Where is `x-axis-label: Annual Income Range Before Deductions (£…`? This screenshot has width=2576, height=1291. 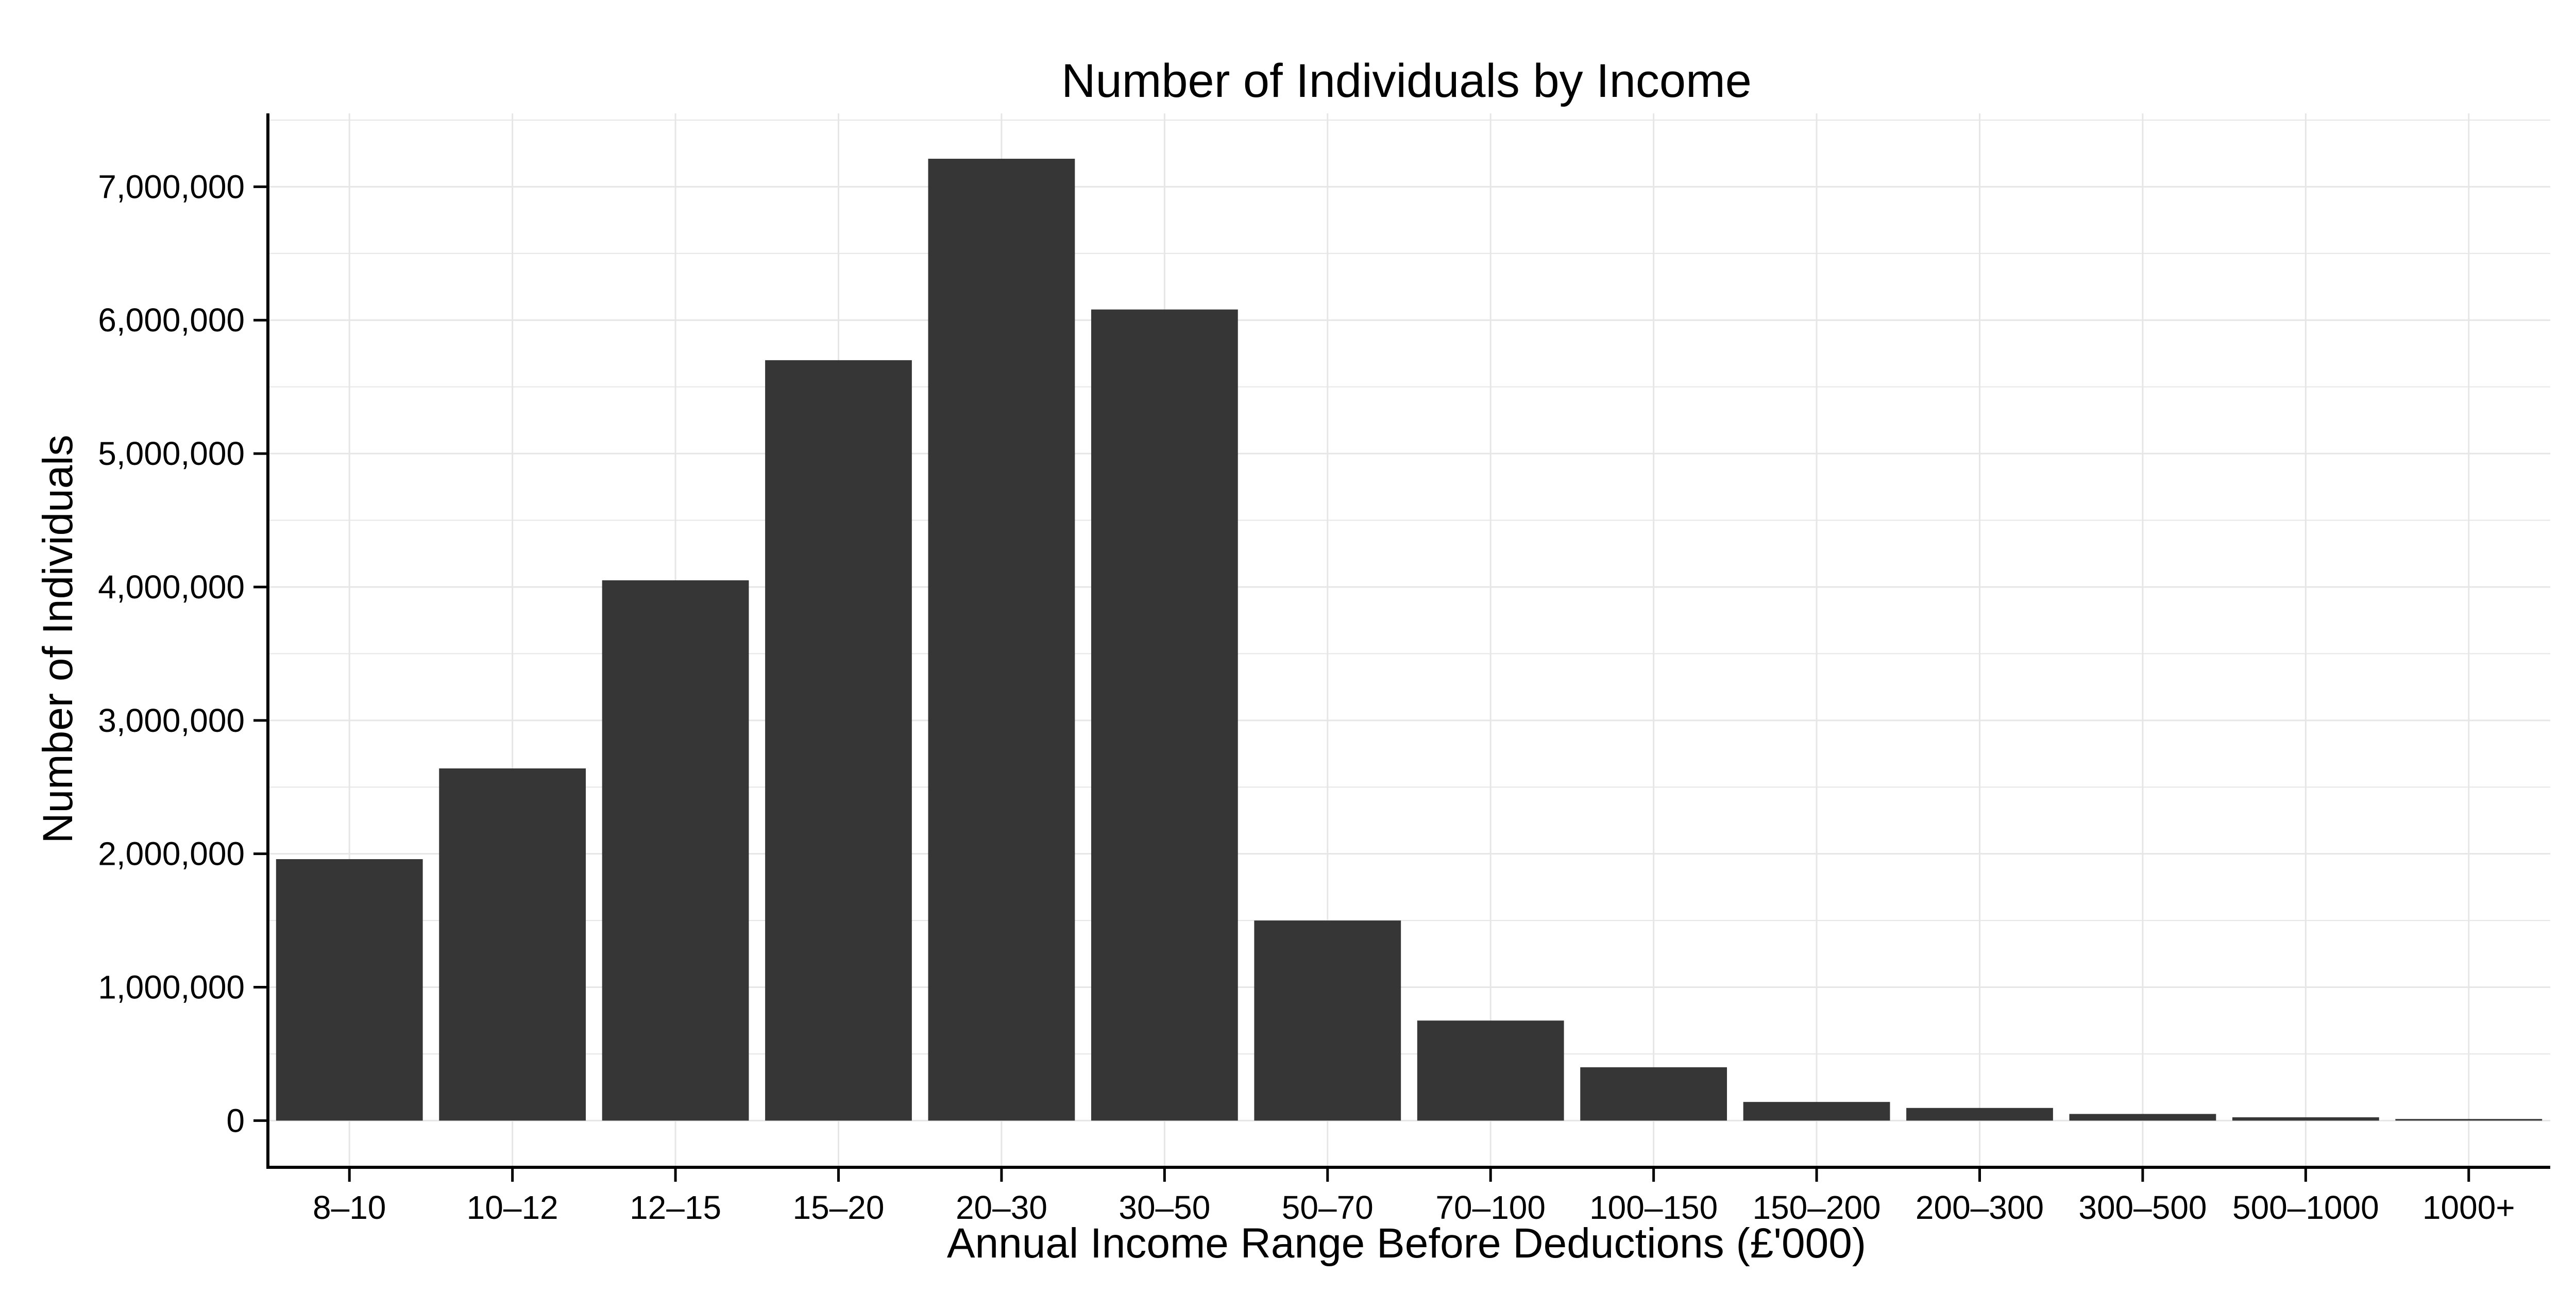 x-axis-label: Annual Income Range Before Deductions (£… is located at coordinates (1406, 1243).